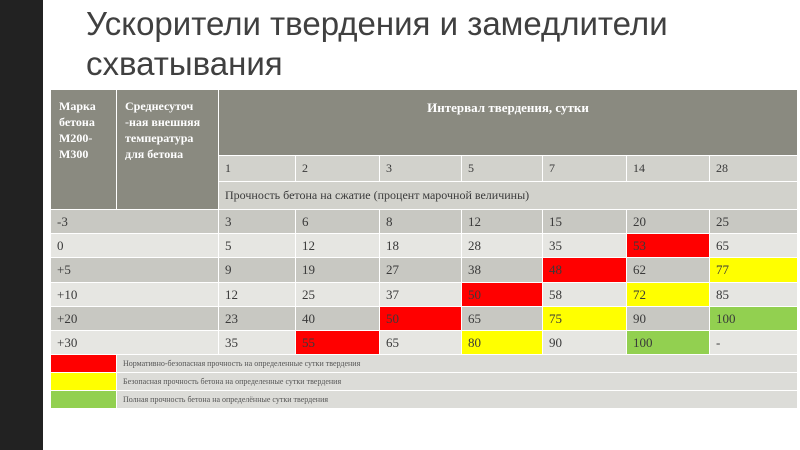 The height and width of the screenshot is (450, 800). Describe the element at coordinates (337, 168) in the screenshot. I see `day-header: 2` at that location.